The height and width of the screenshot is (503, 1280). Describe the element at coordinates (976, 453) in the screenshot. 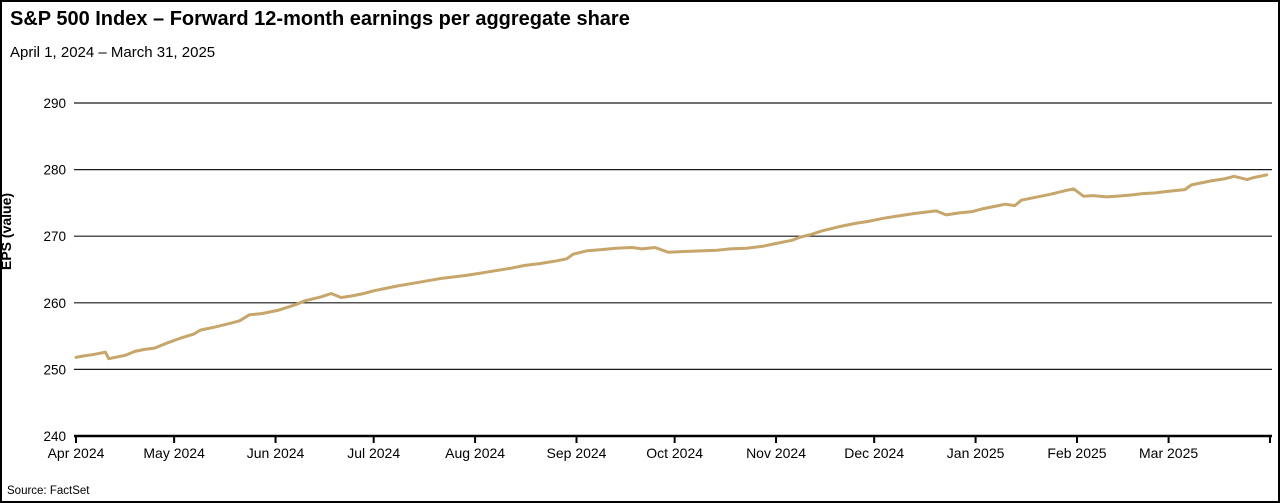

I see `x-tick-label: Jan 2025` at that location.